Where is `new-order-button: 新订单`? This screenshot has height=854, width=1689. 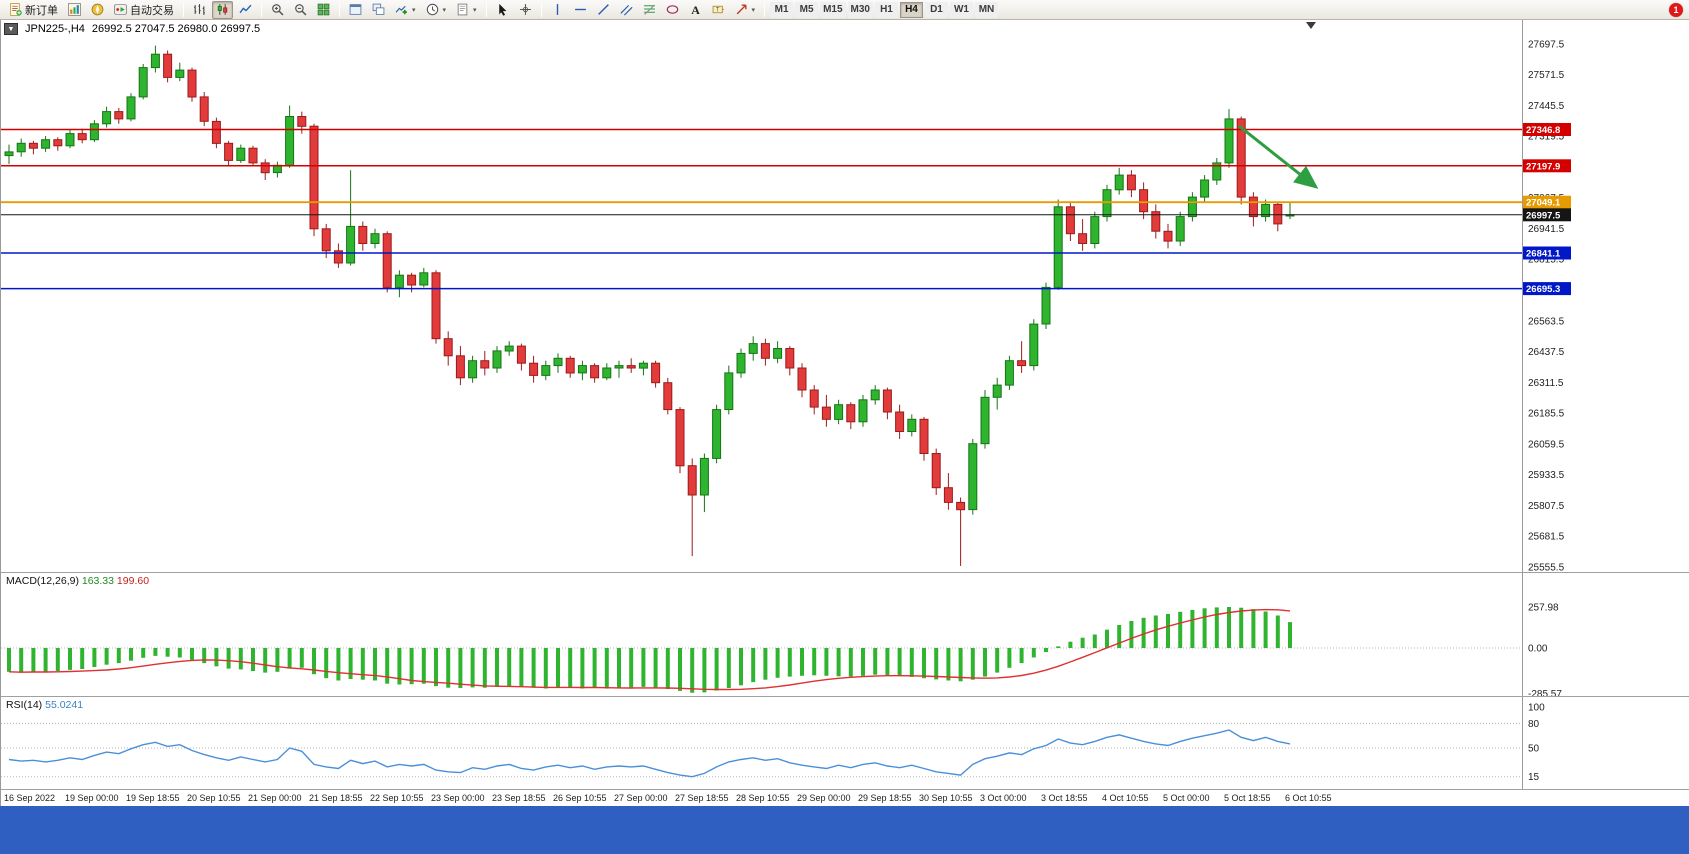
new-order-button: 新订单 is located at coordinates (33, 10).